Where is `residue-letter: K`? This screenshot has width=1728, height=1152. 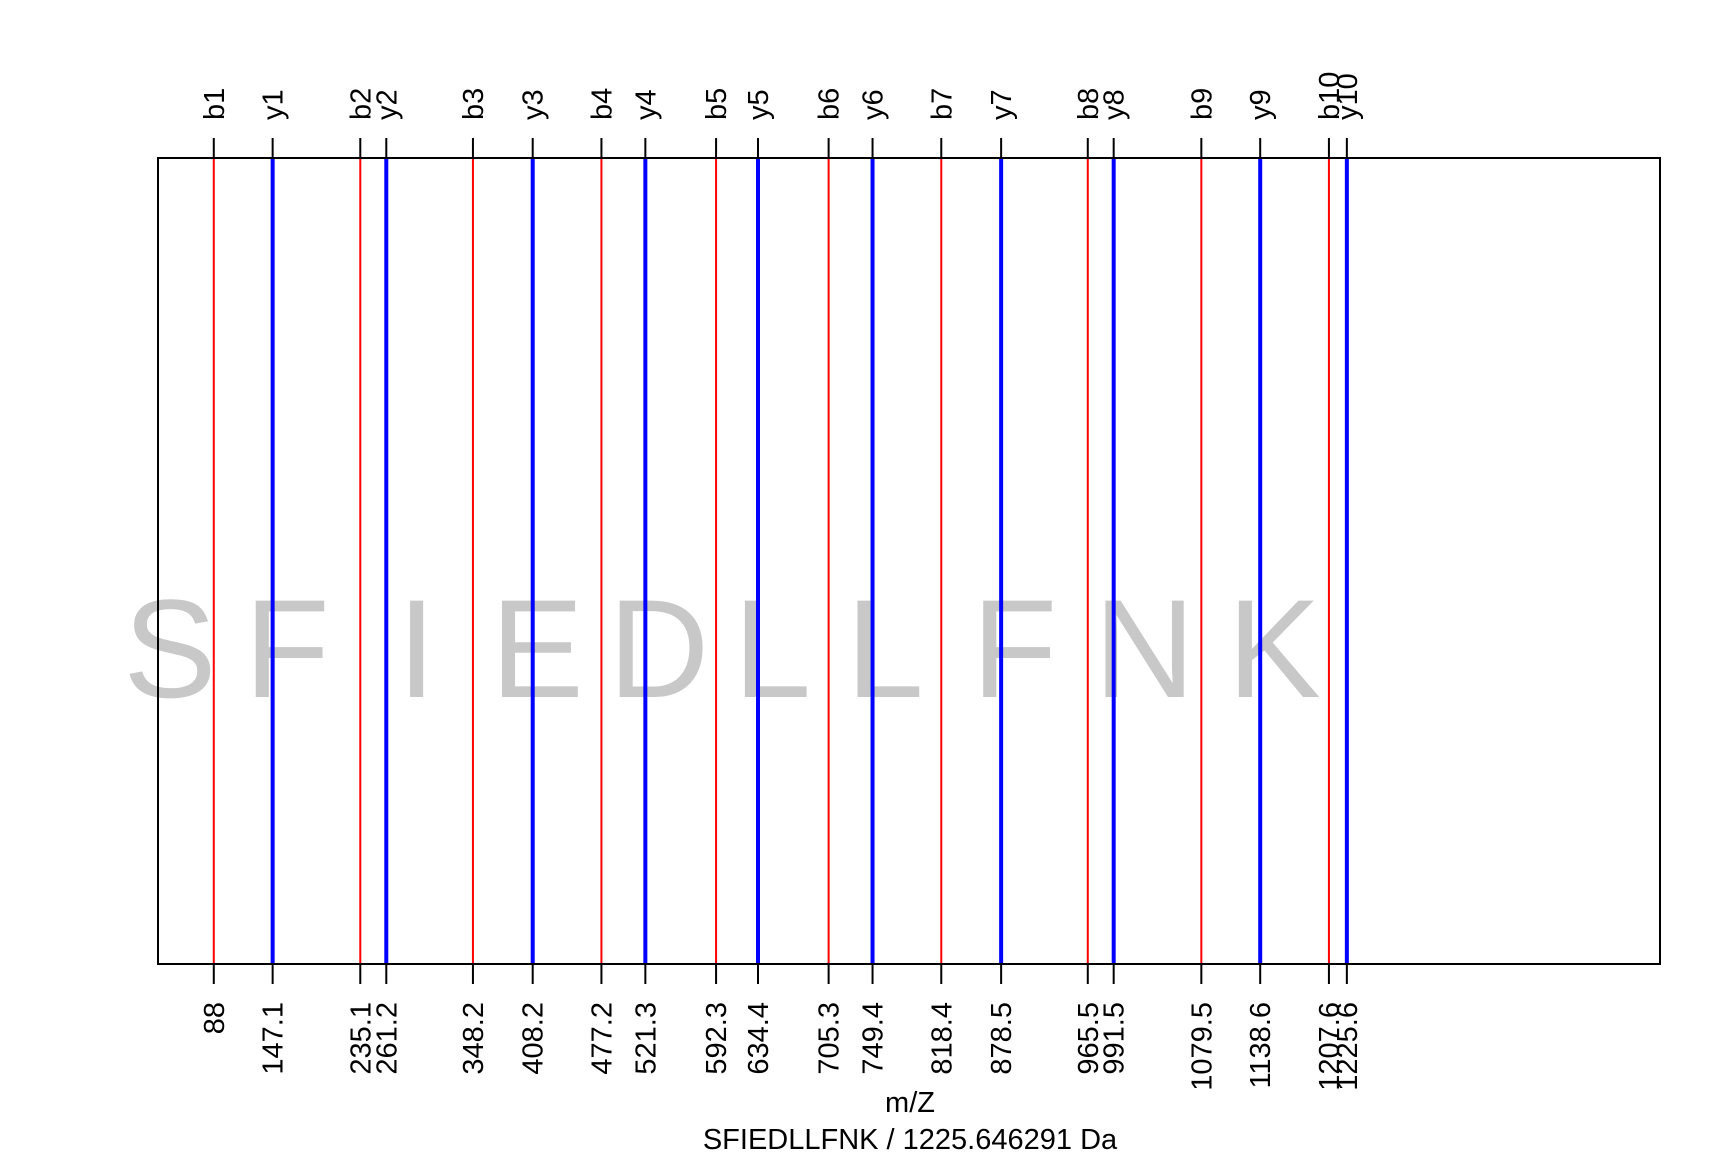 residue-letter: K is located at coordinates (1273, 648).